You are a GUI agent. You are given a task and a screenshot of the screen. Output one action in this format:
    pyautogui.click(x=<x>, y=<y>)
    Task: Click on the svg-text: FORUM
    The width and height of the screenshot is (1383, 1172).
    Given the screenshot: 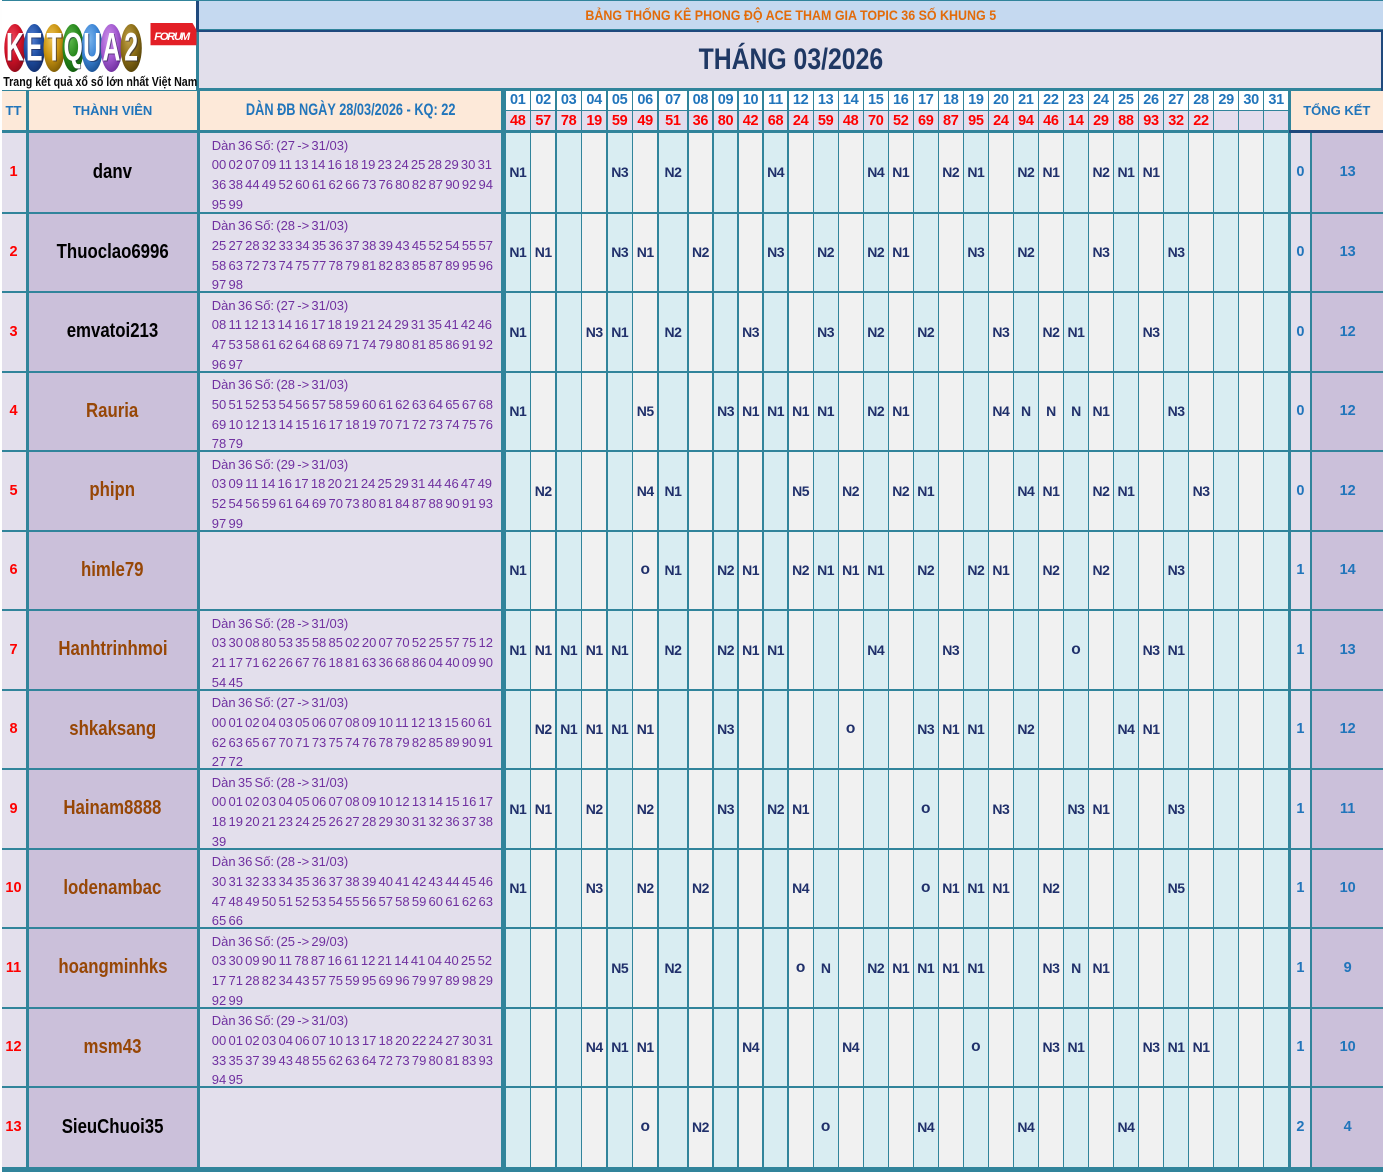 What is the action you would take?
    pyautogui.click(x=172, y=38)
    